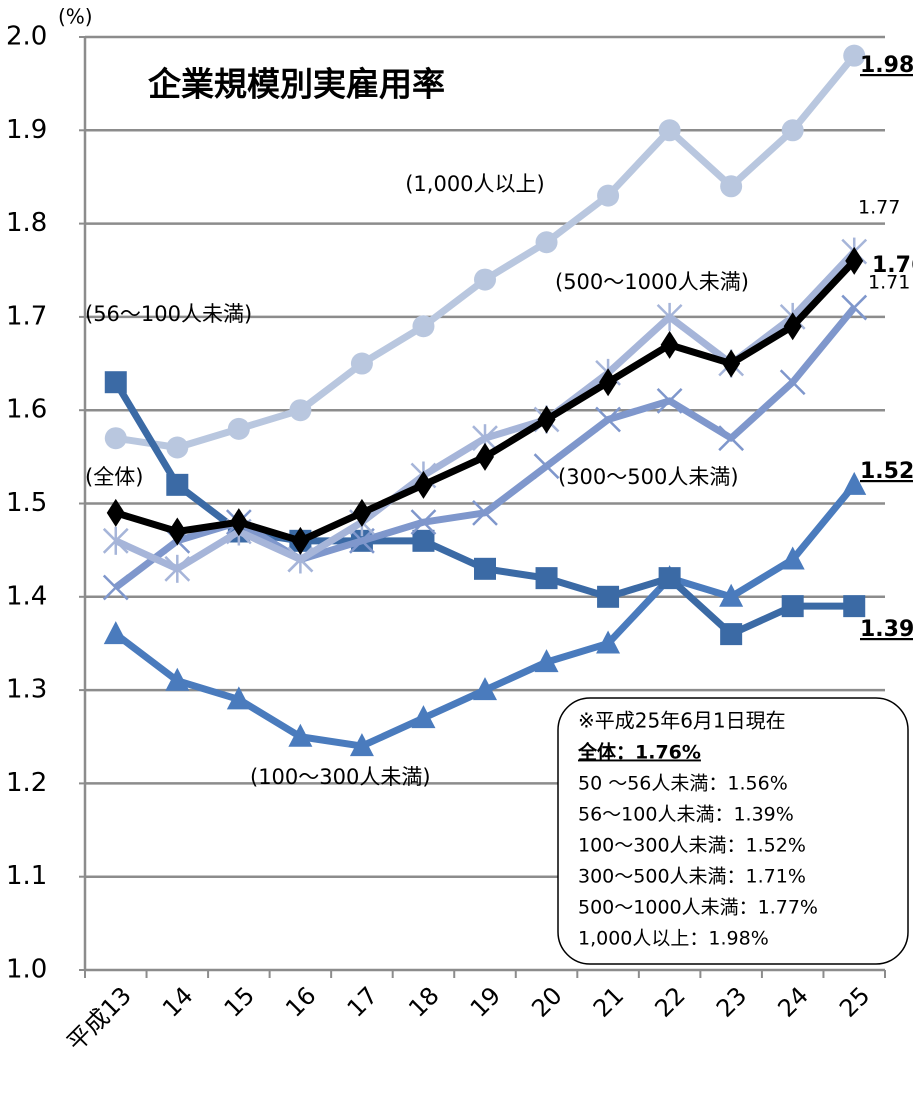 This screenshot has height=1099, width=913. What do you see at coordinates (892, 265) in the screenshot?
I see `value-label: 1.76` at bounding box center [892, 265].